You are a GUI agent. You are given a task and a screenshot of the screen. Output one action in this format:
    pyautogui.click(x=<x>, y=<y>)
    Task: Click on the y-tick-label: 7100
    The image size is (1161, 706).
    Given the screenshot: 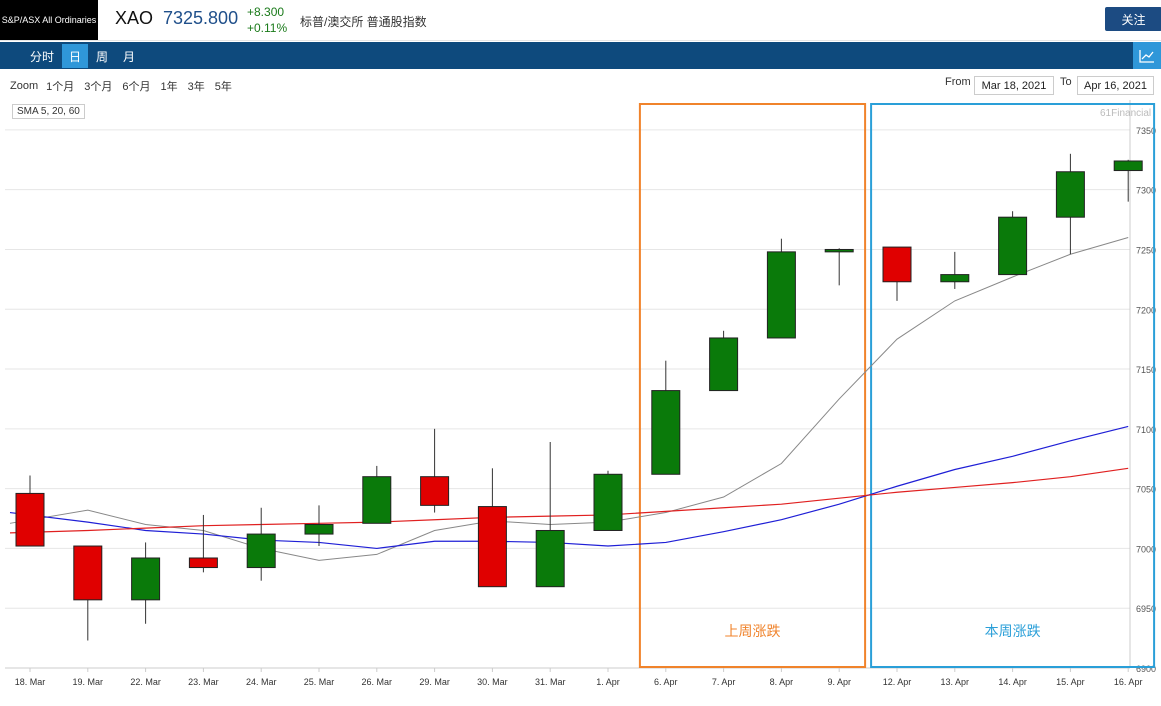 What is the action you would take?
    pyautogui.click(x=1146, y=430)
    